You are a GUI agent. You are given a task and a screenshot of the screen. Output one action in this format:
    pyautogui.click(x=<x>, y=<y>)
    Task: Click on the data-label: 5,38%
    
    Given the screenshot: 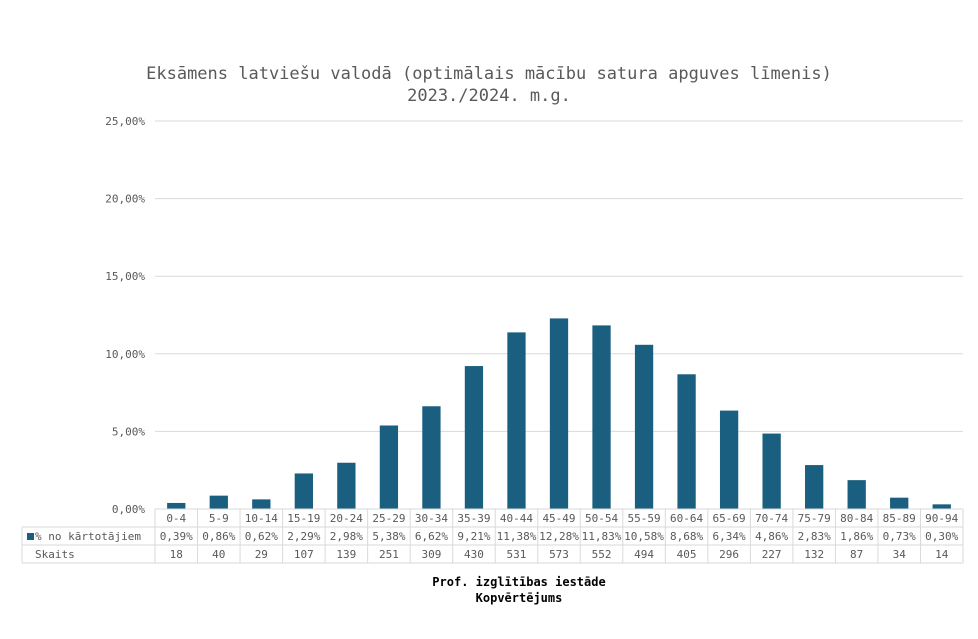 What is the action you would take?
    pyautogui.click(x=388, y=536)
    